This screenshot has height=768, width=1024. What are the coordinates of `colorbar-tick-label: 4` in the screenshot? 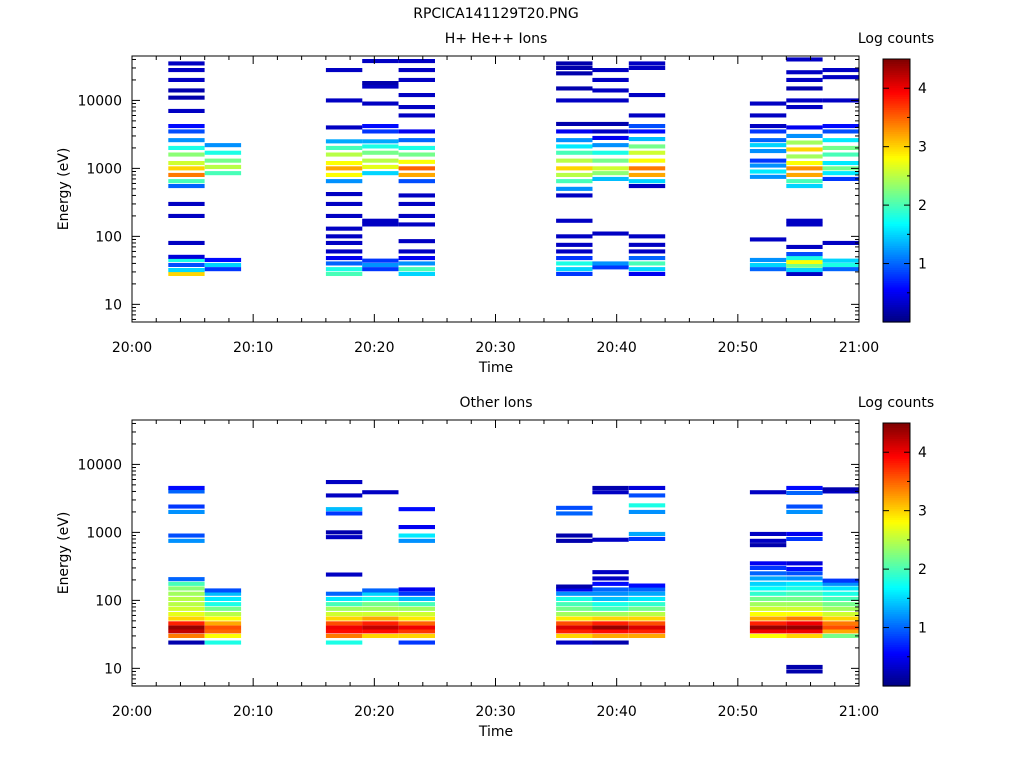 It's located at (922, 453).